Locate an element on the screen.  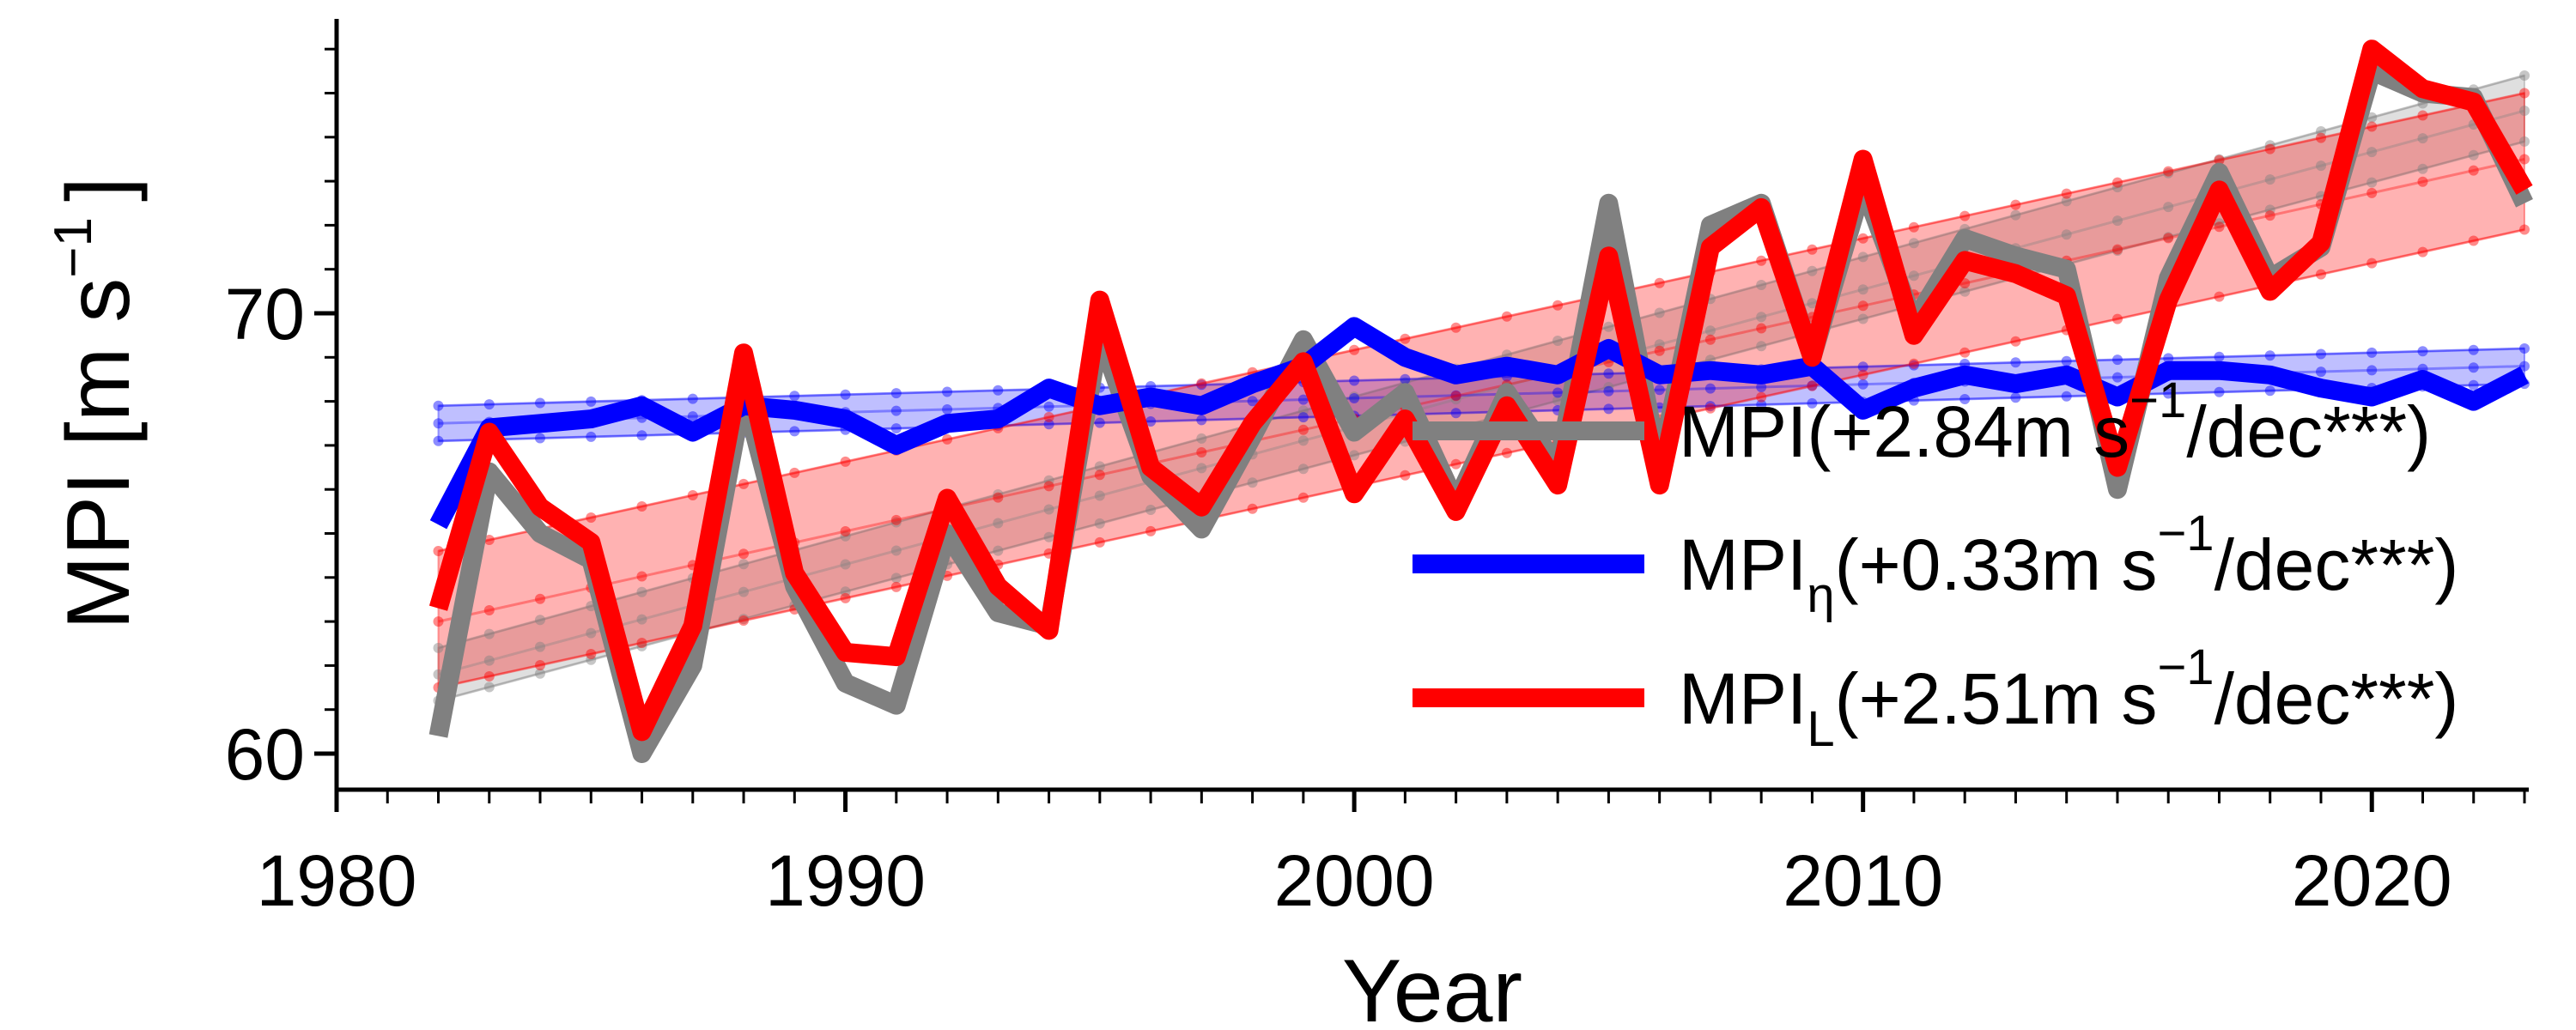
y-ticks: 60 70 is located at coordinates (281, 421).